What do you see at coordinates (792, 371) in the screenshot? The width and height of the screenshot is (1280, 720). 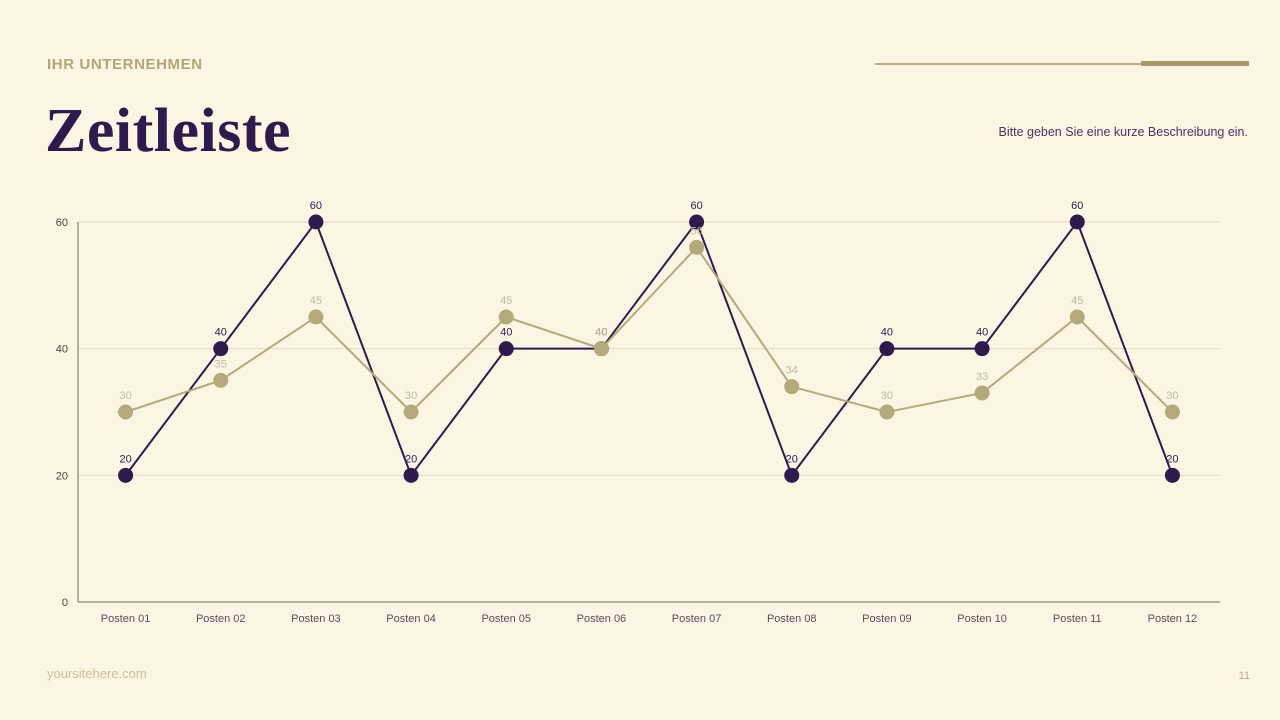 I see `data-point-label: 34` at bounding box center [792, 371].